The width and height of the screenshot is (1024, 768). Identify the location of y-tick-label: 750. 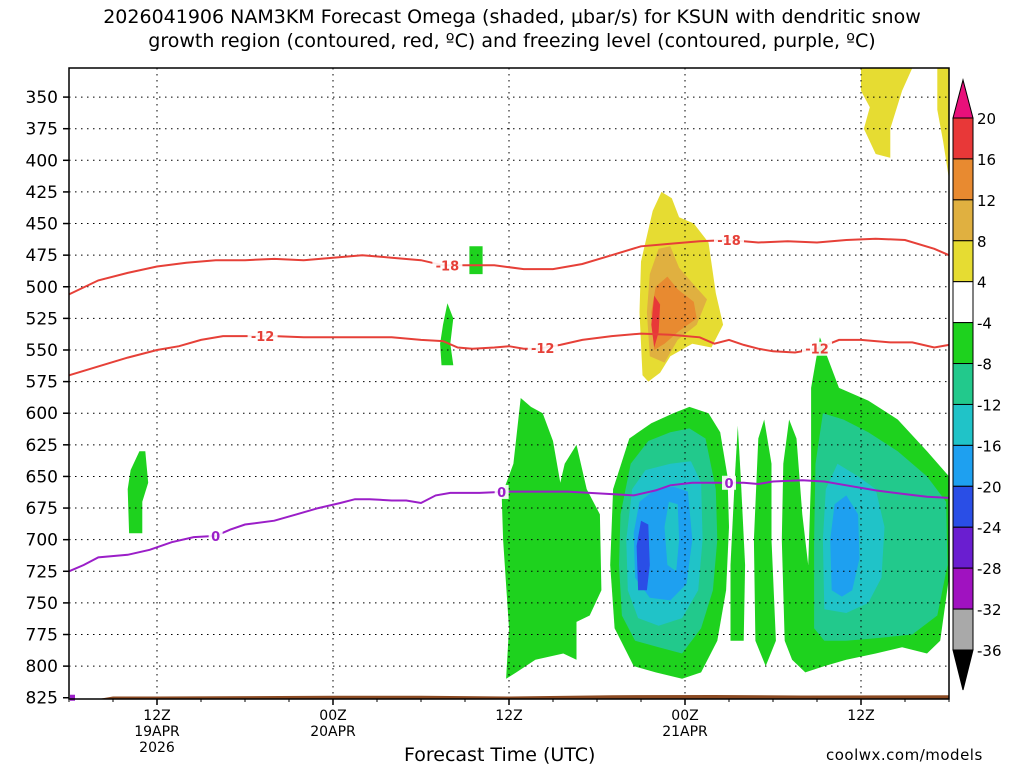
(42, 604).